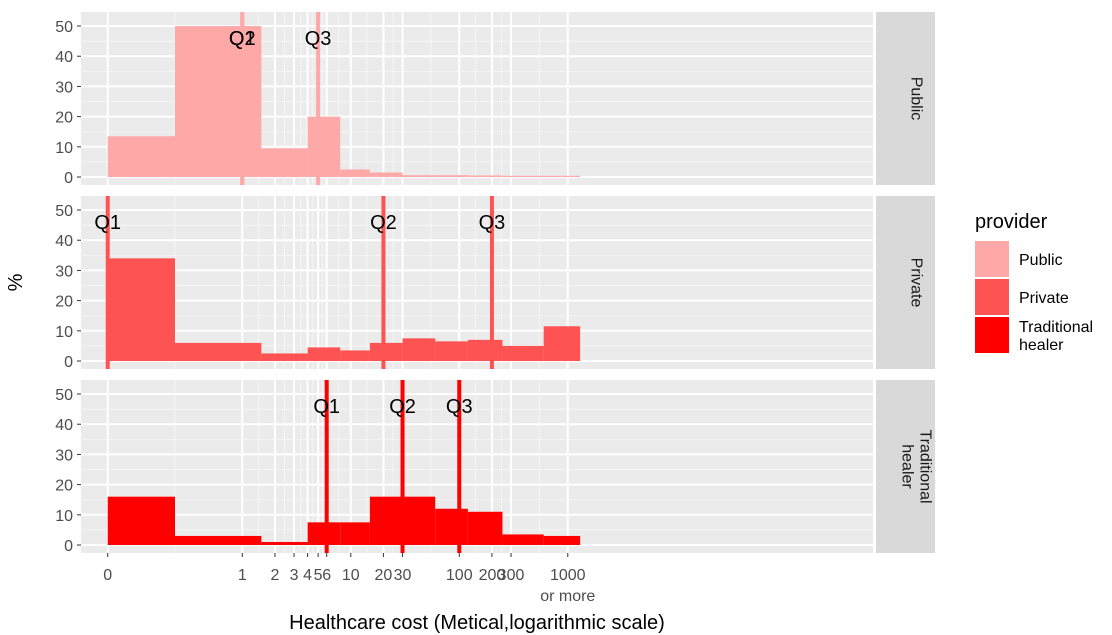  I want to click on x-tick-label: 1000, so click(568, 575).